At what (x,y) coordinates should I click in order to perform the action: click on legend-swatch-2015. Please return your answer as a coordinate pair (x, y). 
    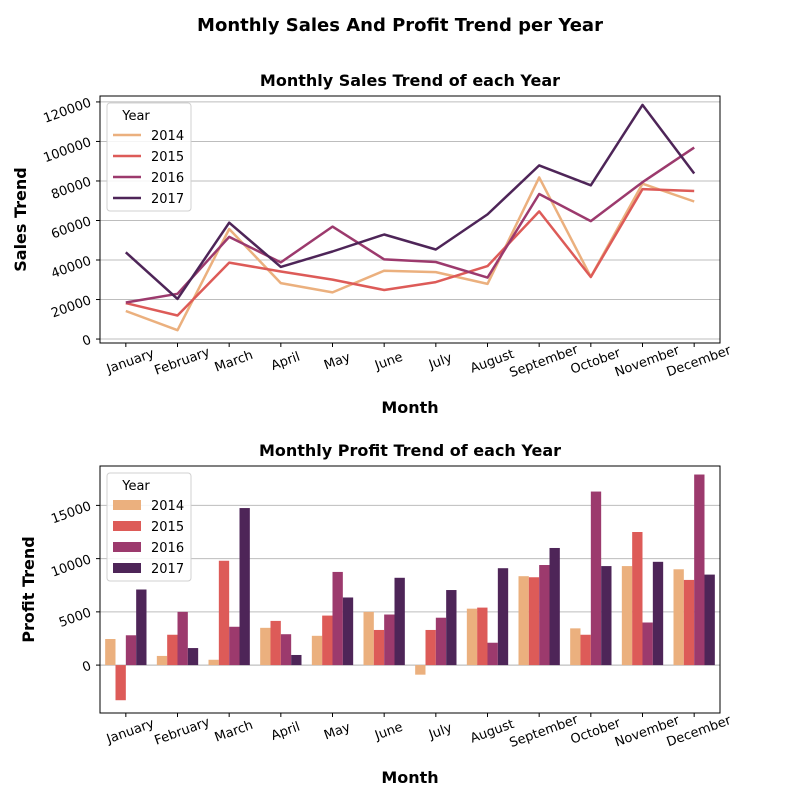
    Looking at the image, I should click on (127, 526).